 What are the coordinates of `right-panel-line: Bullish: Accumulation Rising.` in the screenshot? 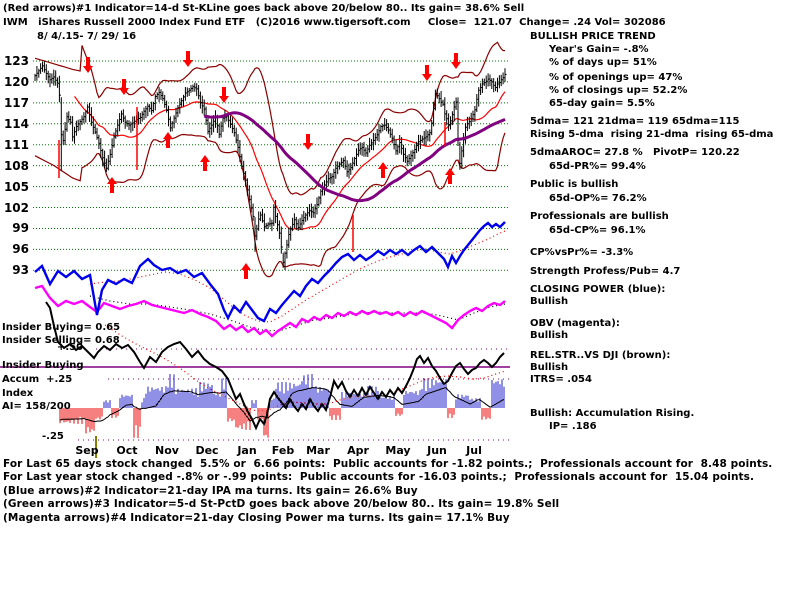 It's located at (612, 413).